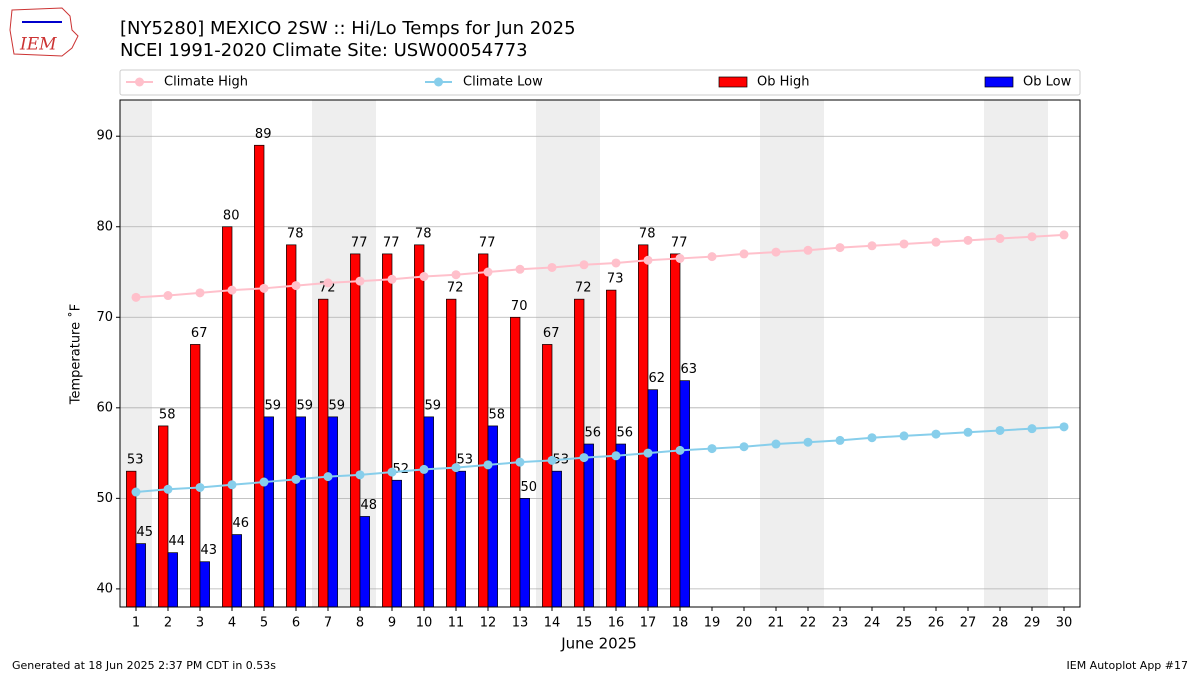 This screenshot has width=1200, height=675. Describe the element at coordinates (104, 317) in the screenshot. I see `y-tick-label: 70` at that location.